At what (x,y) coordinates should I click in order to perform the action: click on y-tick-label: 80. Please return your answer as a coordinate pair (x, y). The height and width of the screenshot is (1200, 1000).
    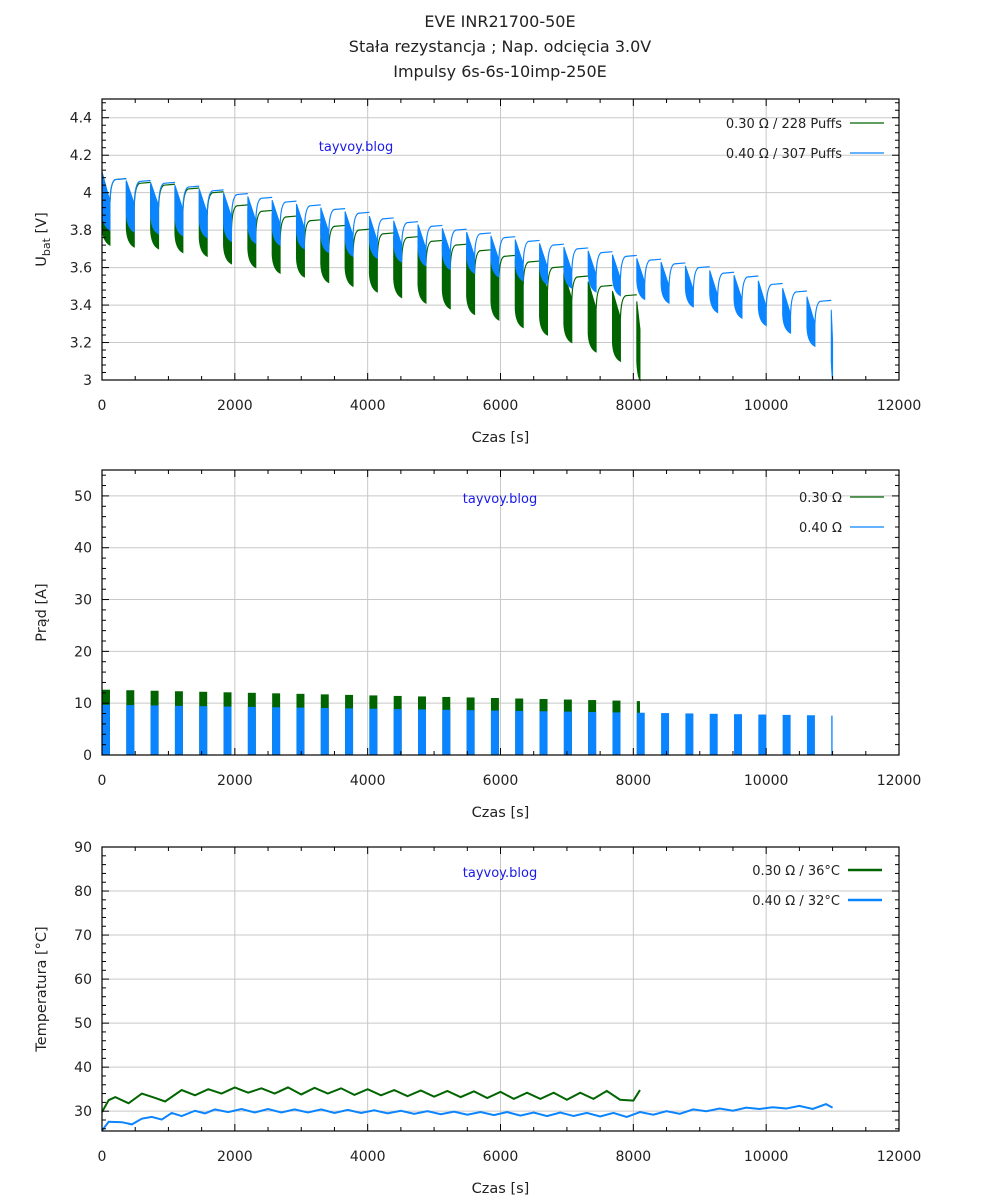
    Looking at the image, I should click on (83, 892).